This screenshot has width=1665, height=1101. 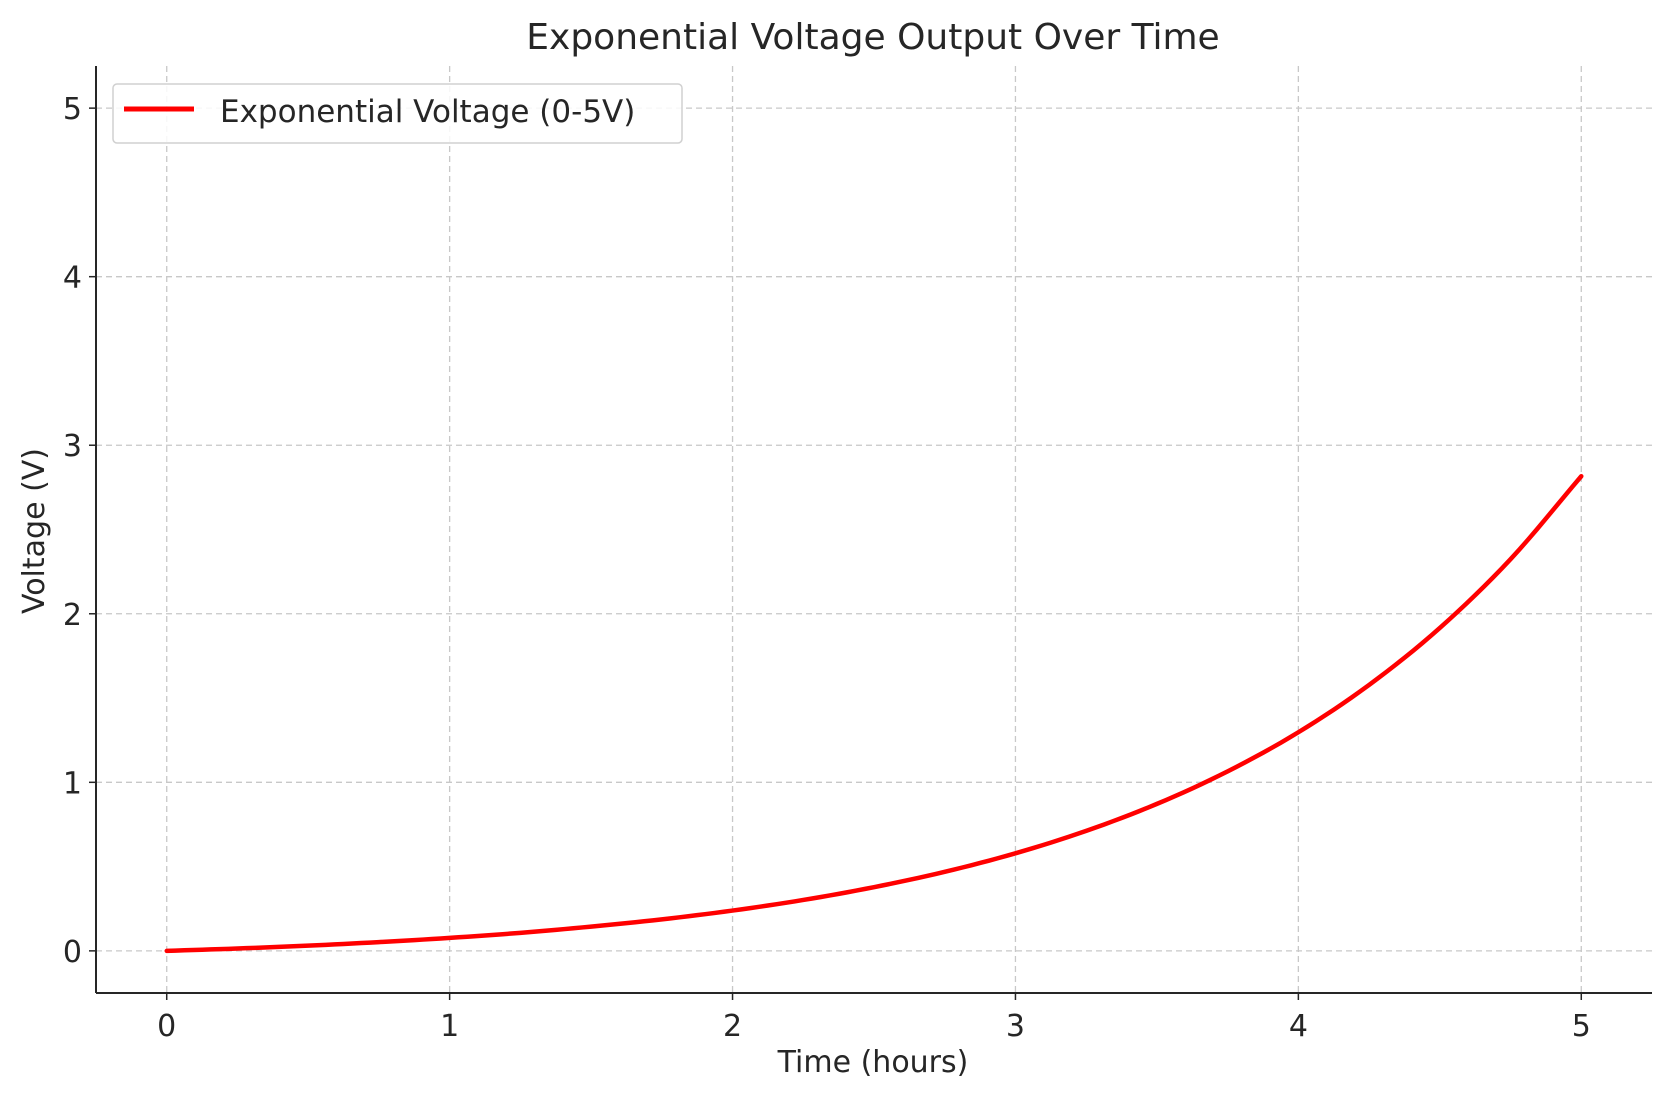 I want to click on legend: Exponential Voltage (0-5V), so click(x=397, y=113).